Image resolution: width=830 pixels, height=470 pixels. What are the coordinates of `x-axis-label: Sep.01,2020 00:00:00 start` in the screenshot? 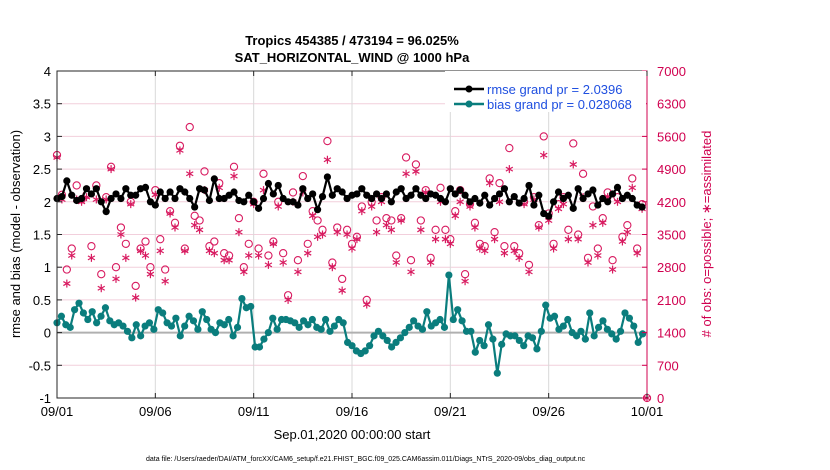 It's located at (352, 434).